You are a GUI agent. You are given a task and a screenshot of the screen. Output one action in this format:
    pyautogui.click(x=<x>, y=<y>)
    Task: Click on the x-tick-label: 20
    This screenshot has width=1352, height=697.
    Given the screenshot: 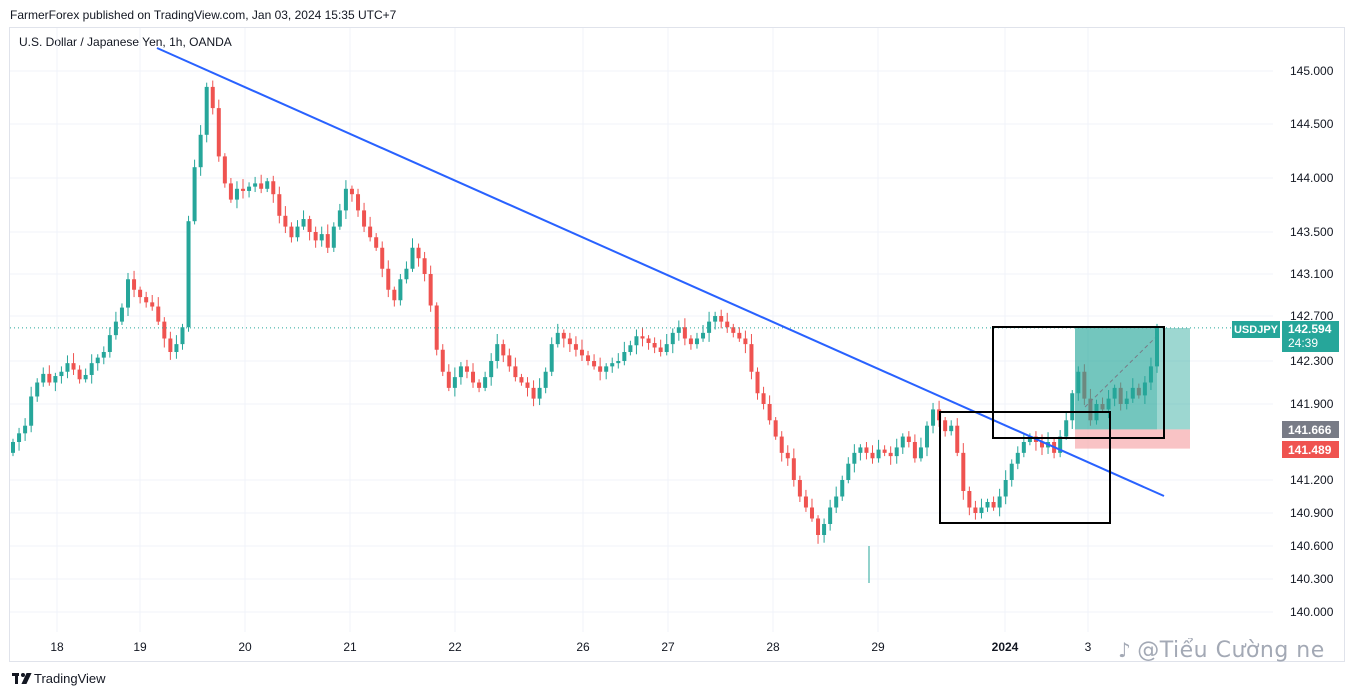 What is the action you would take?
    pyautogui.click(x=245, y=647)
    